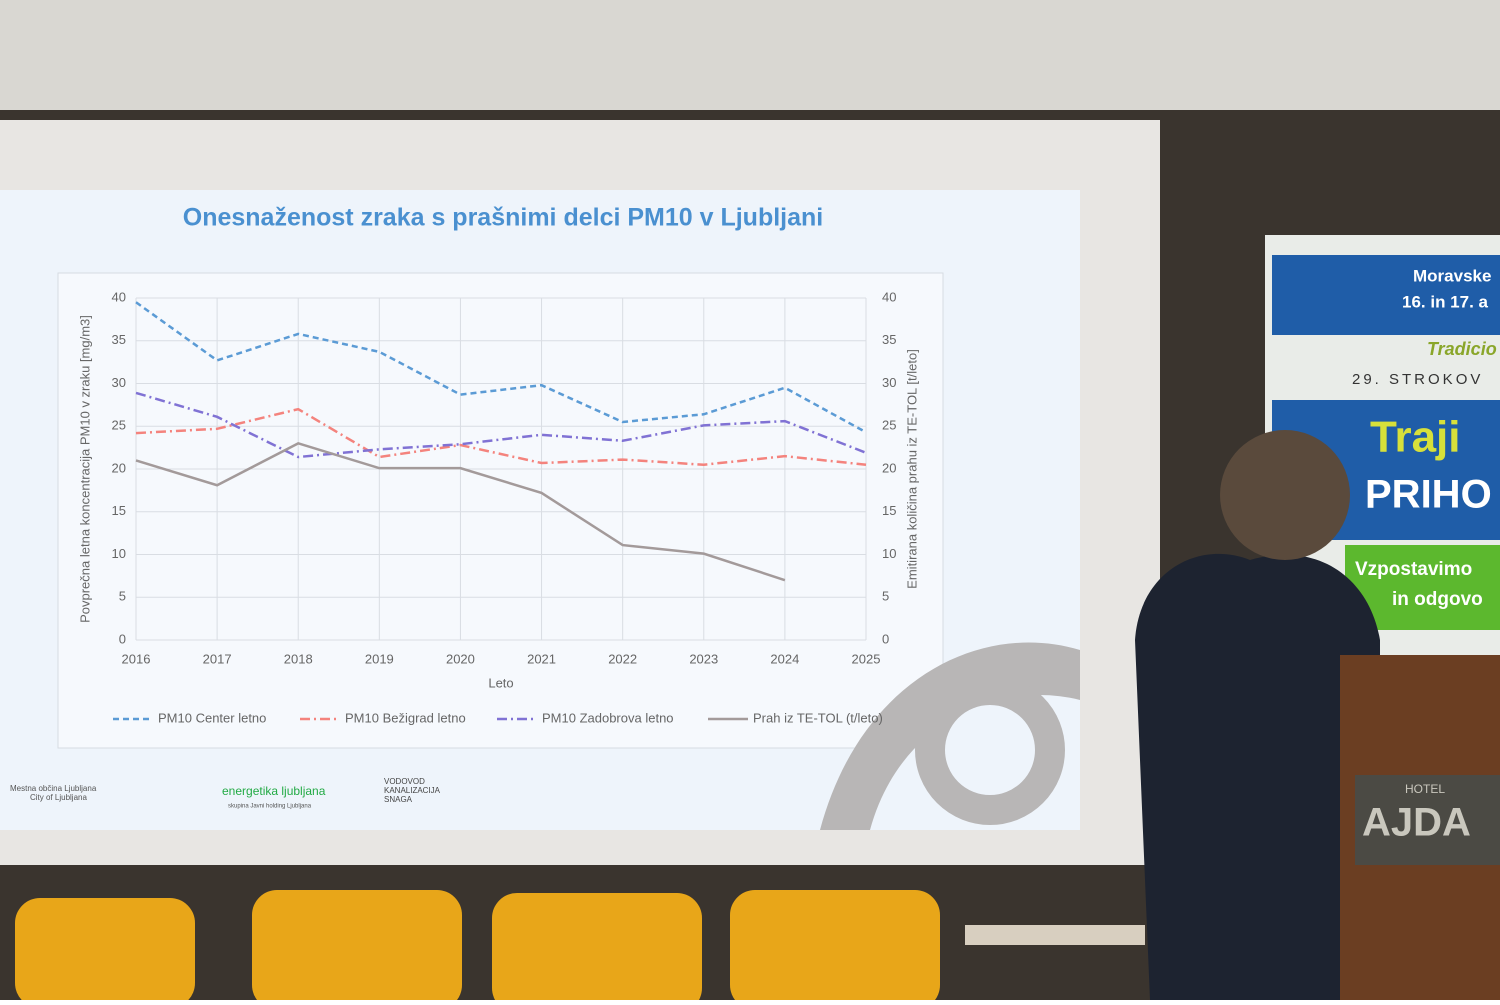  What do you see at coordinates (541, 658) in the screenshot?
I see `x-tick-label: 2021` at bounding box center [541, 658].